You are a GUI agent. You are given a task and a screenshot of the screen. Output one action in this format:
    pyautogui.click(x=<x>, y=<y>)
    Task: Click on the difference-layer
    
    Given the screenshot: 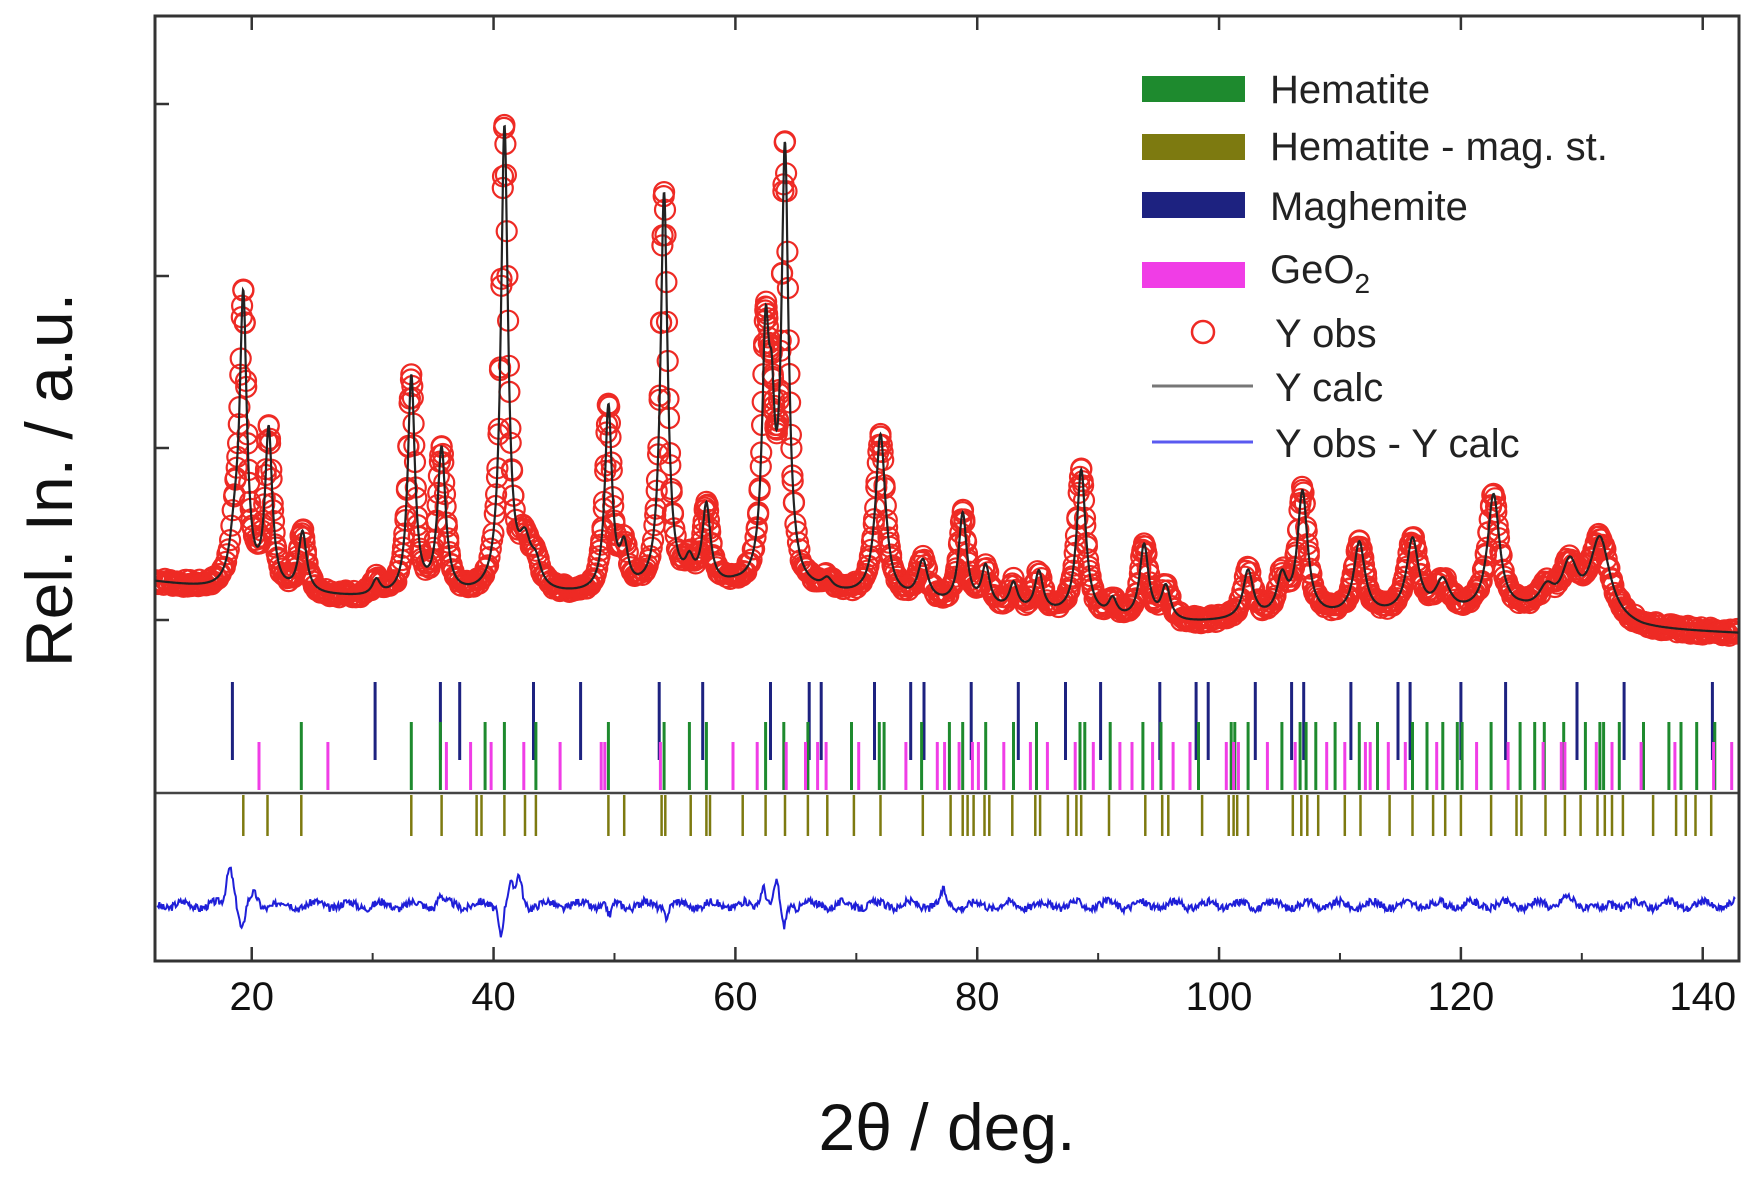 What is the action you would take?
    pyautogui.click(x=946, y=902)
    